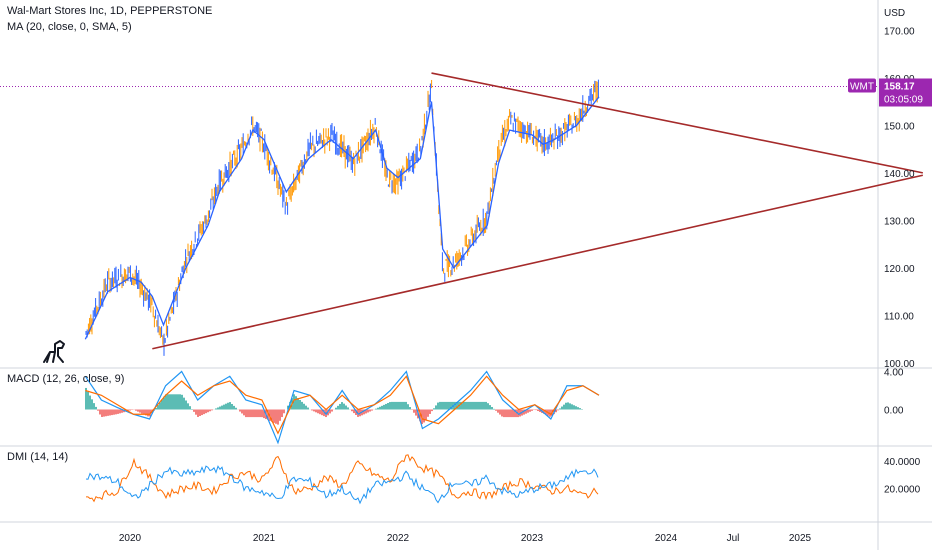  What do you see at coordinates (899, 126) in the screenshot?
I see `price-tick-label: 150.00` at bounding box center [899, 126].